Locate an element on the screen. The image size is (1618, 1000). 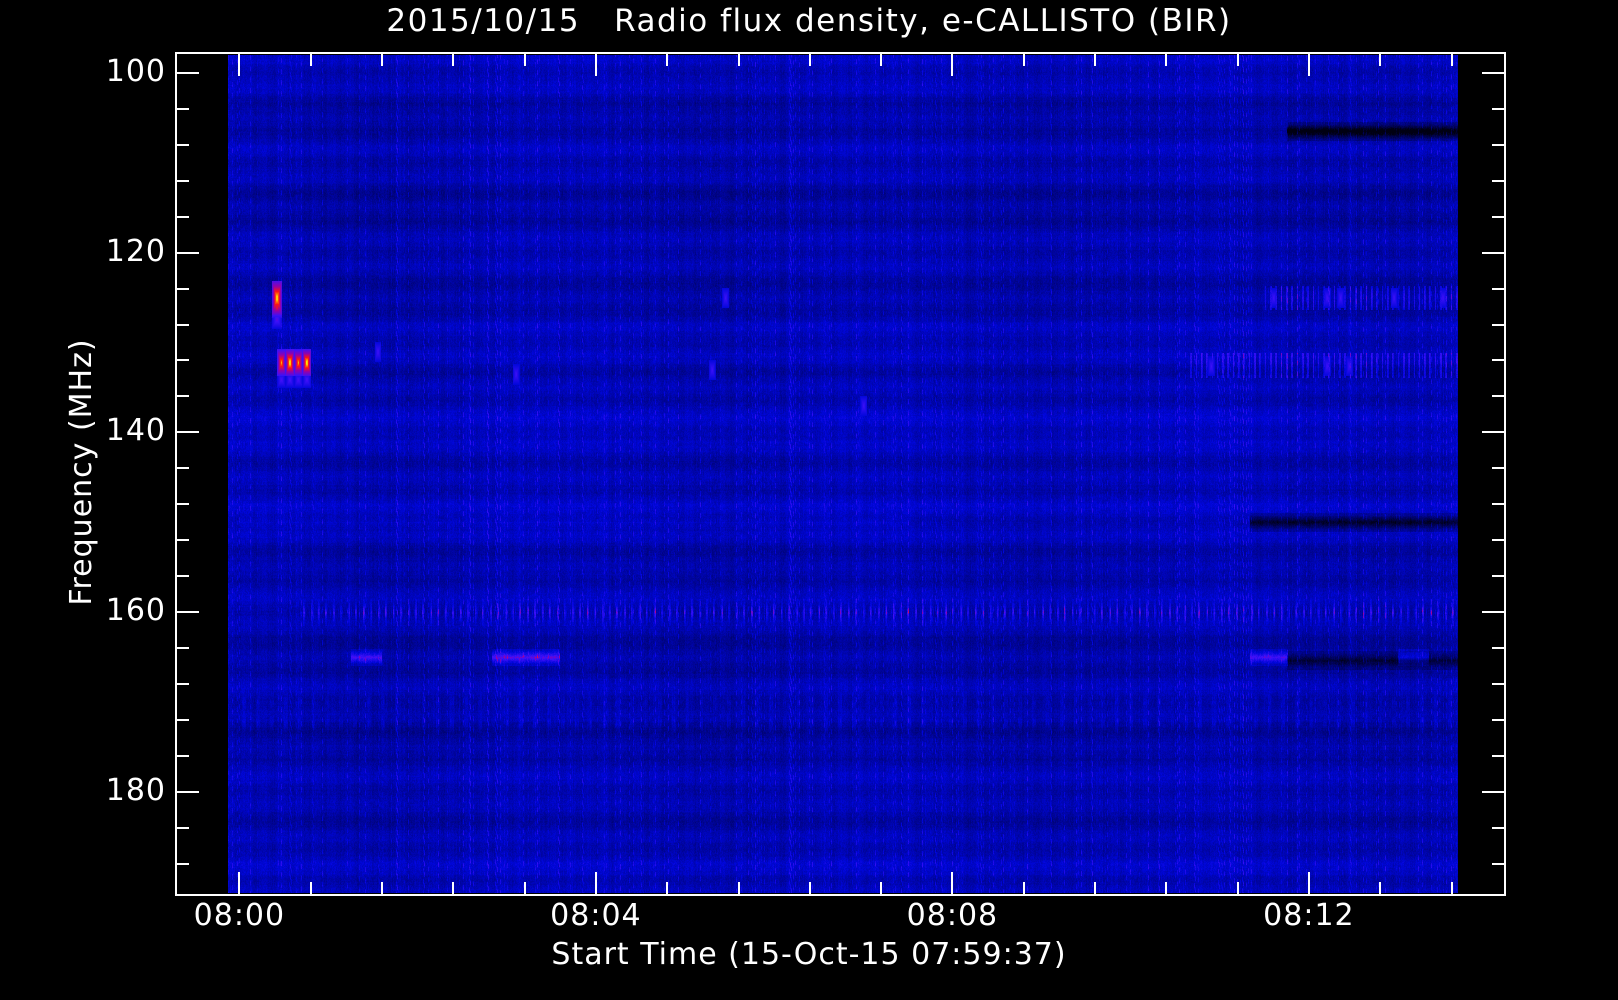
x-tick-minor-9.6 is located at coordinates (1095, 889).